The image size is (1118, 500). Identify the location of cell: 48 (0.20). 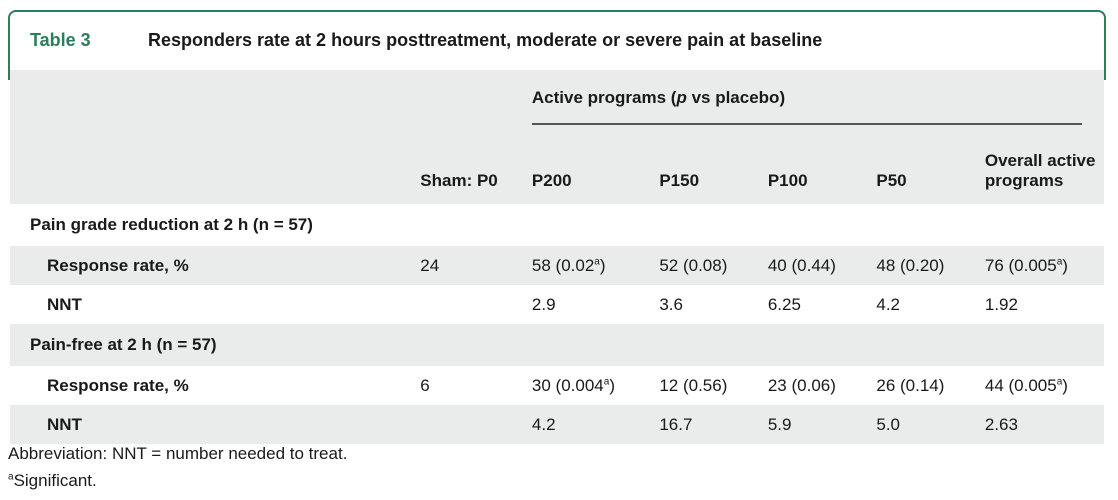
(910, 265).